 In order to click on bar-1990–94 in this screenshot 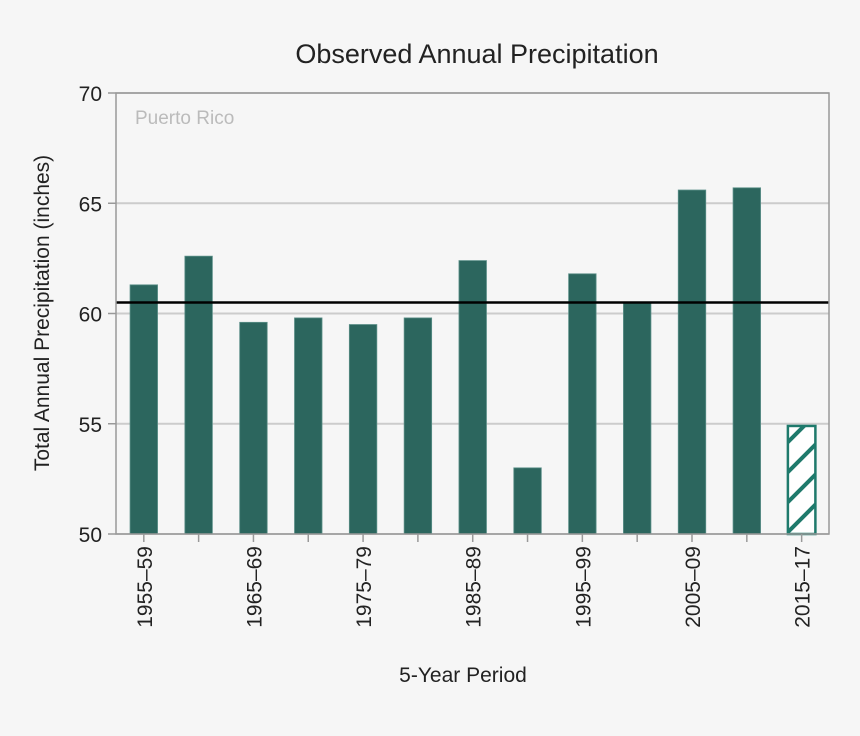, I will do `click(527, 501)`.